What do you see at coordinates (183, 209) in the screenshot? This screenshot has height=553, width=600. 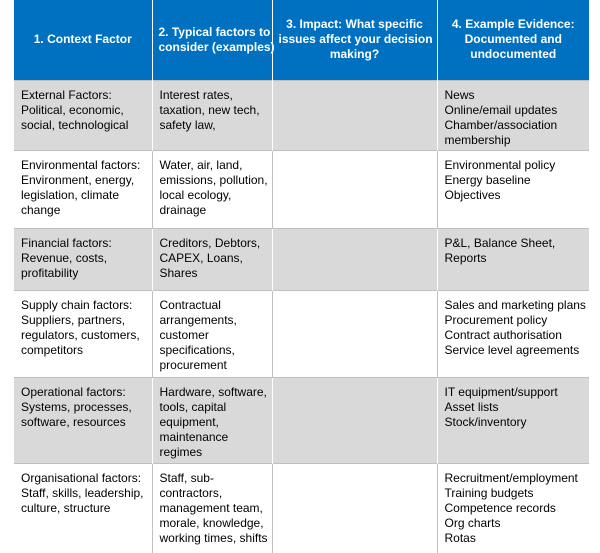 I see `cell-line: drainage` at bounding box center [183, 209].